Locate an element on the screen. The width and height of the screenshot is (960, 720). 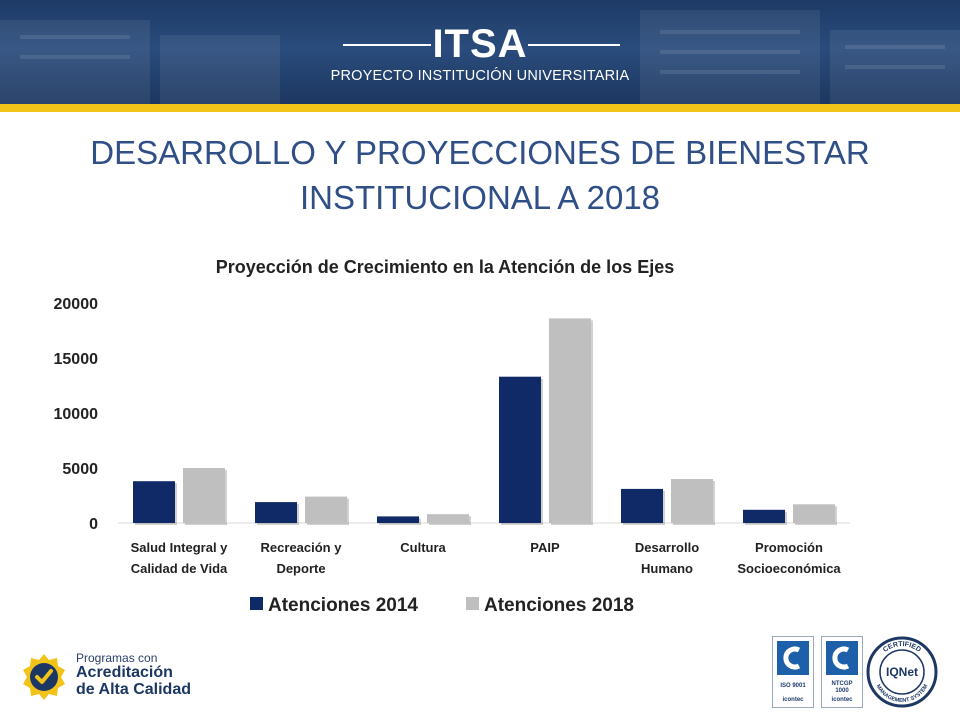
y-tick-label: 0 is located at coordinates (93, 524).